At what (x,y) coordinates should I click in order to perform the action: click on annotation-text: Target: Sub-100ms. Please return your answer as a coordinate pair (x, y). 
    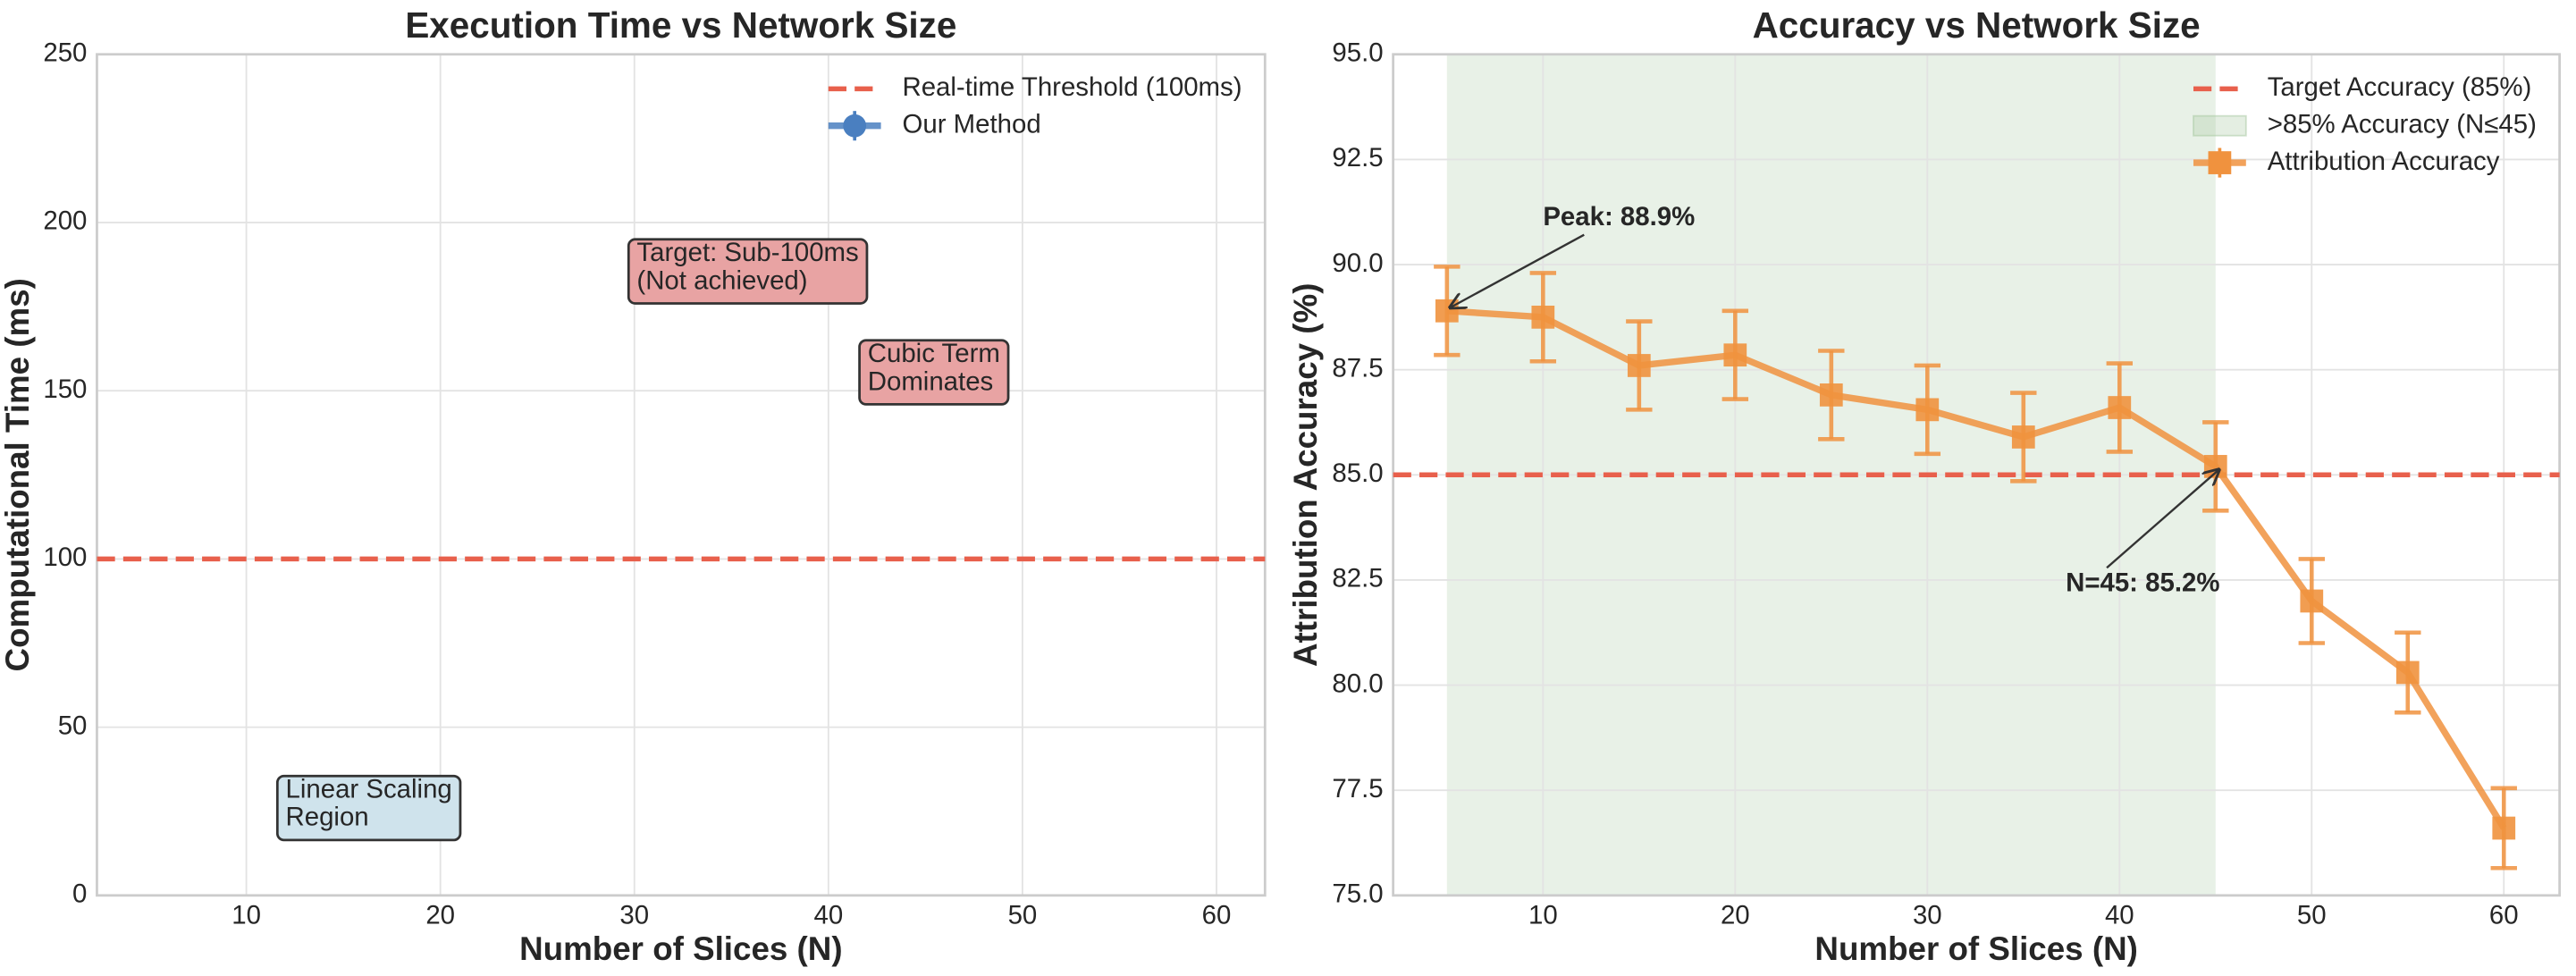
    Looking at the image, I should click on (747, 252).